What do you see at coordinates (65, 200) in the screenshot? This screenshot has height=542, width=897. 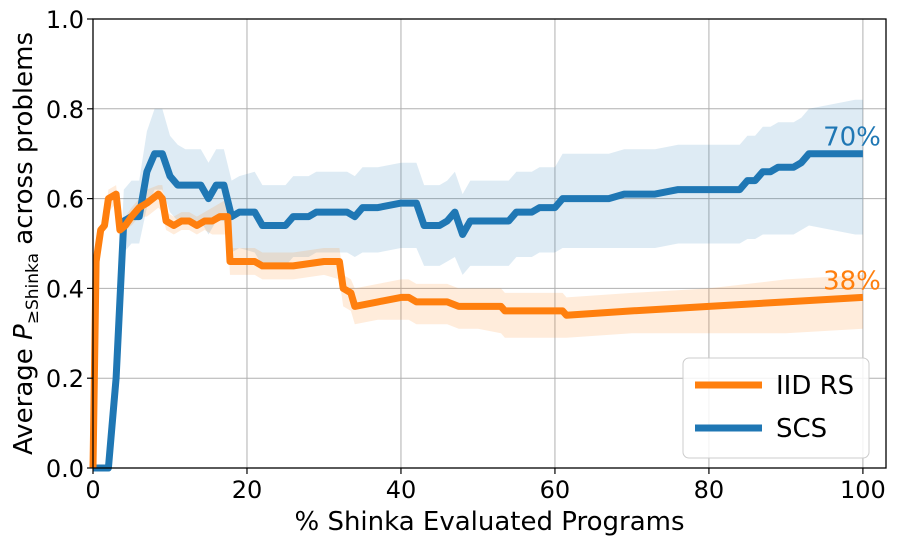 I see `y-tick-label: 0.6` at bounding box center [65, 200].